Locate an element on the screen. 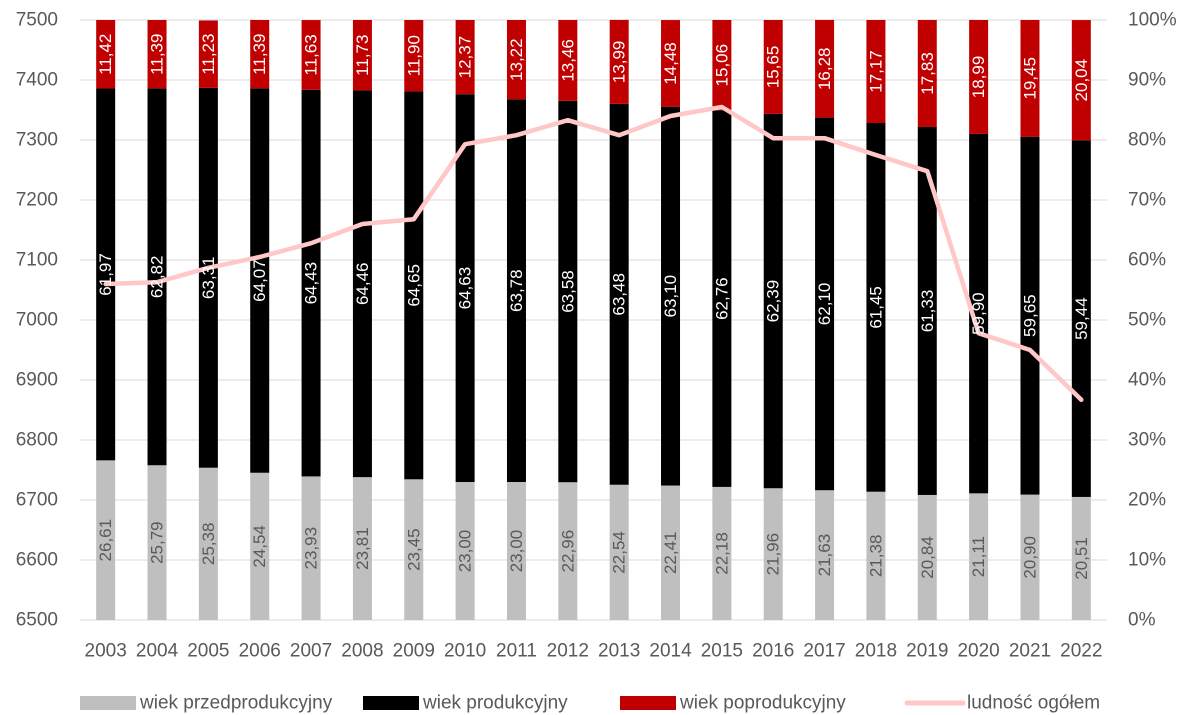  right-tick-label: 40% is located at coordinates (1147, 380).